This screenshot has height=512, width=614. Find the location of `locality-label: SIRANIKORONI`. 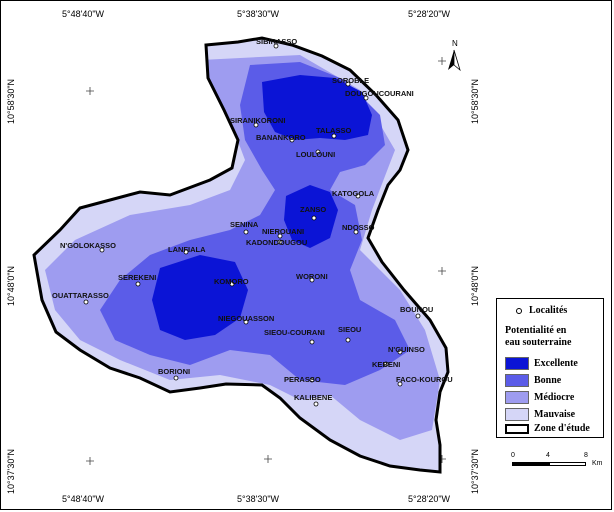

locality-label: SIRANIKORONI is located at coordinates (257, 120).